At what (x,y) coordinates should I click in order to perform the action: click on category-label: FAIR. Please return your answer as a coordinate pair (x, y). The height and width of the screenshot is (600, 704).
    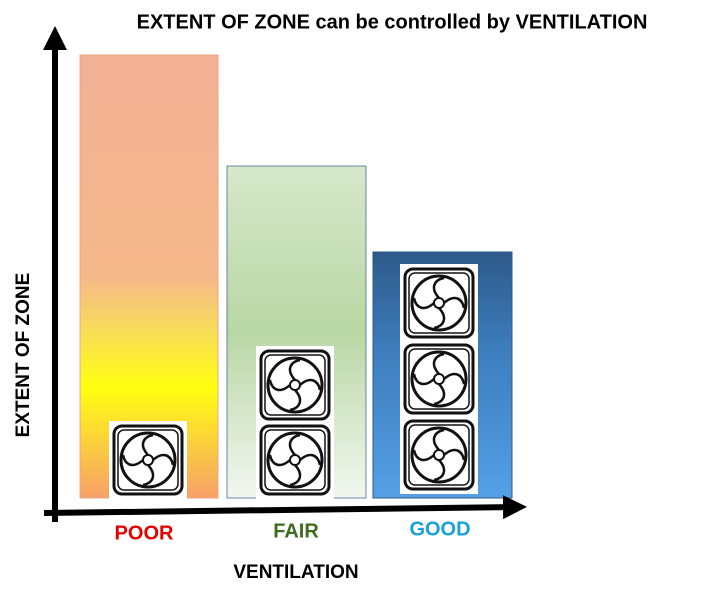
    Looking at the image, I should click on (296, 531).